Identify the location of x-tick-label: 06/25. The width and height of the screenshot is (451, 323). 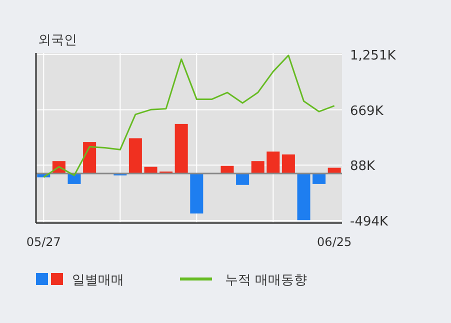
(334, 242).